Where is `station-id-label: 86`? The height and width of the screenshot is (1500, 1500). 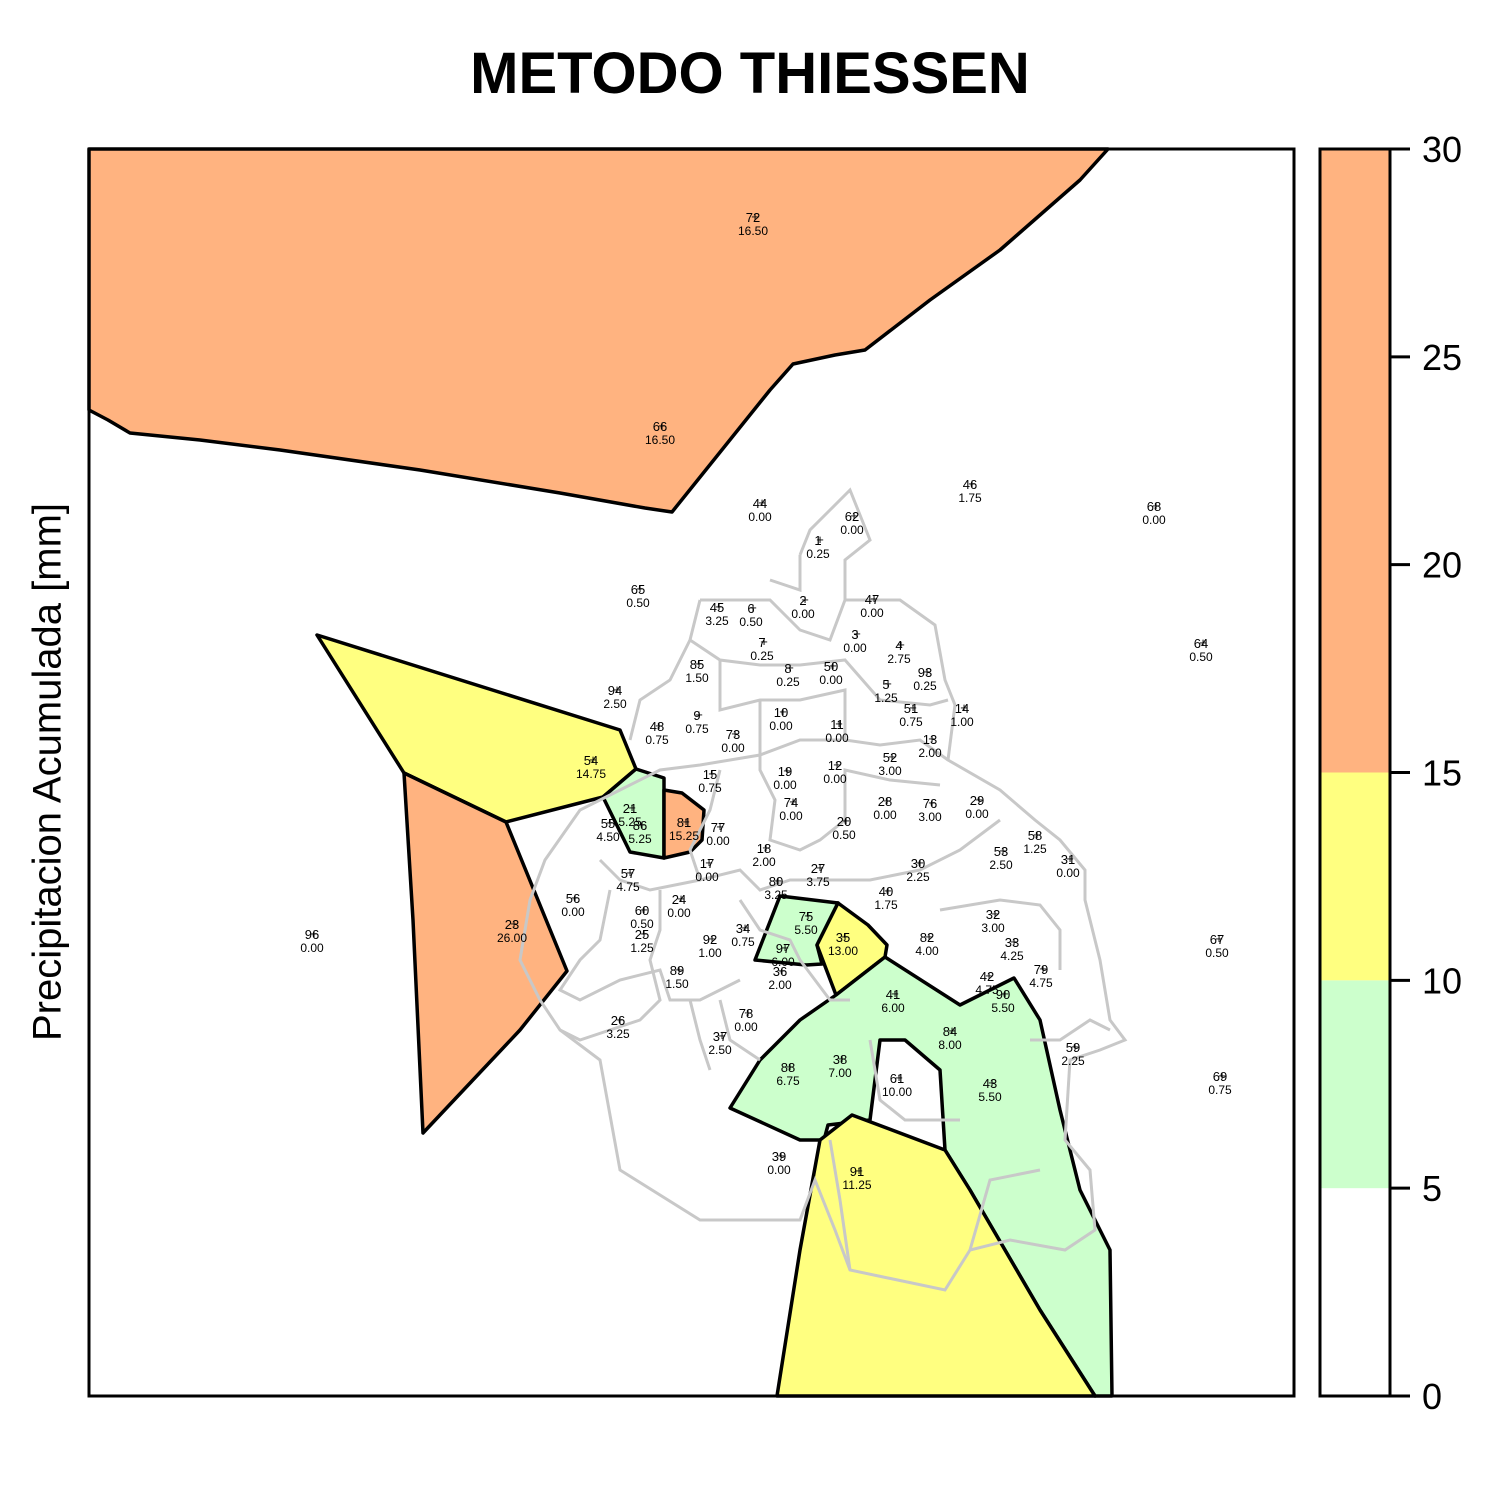
station-id-label: 86 is located at coordinates (640, 825).